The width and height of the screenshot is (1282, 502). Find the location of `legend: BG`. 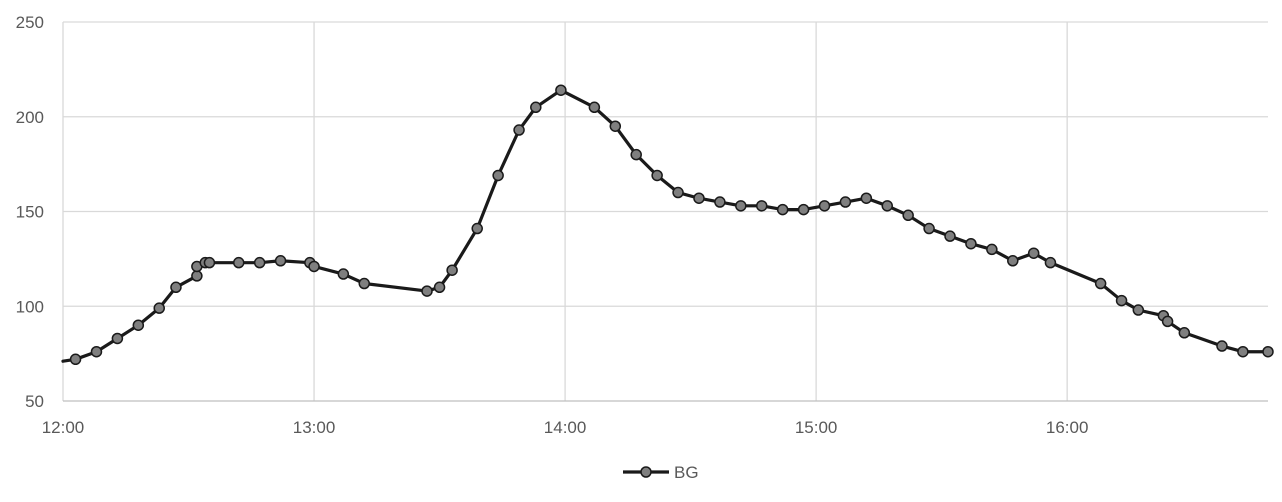

legend: BG is located at coordinates (661, 472).